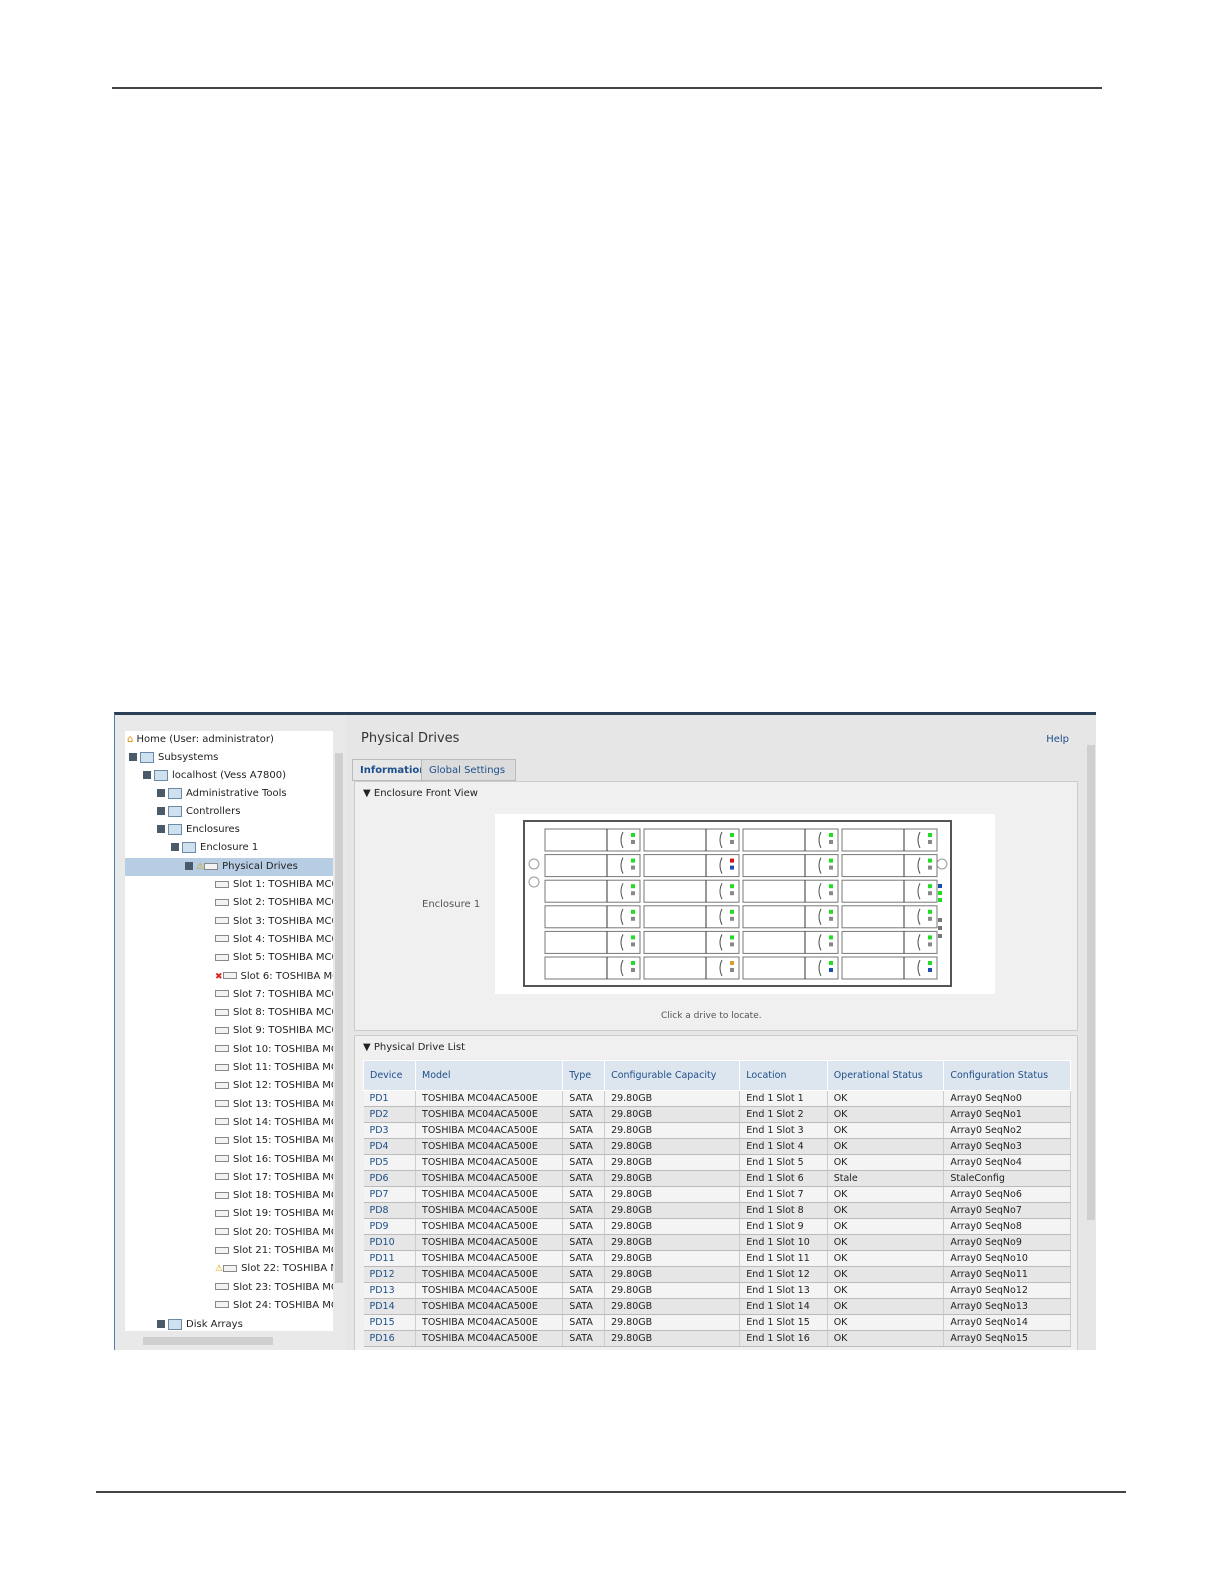 This screenshot has width=1224, height=1584. I want to click on tree-slot: Slot 12: TOSHIBA MC, so click(274, 1086).